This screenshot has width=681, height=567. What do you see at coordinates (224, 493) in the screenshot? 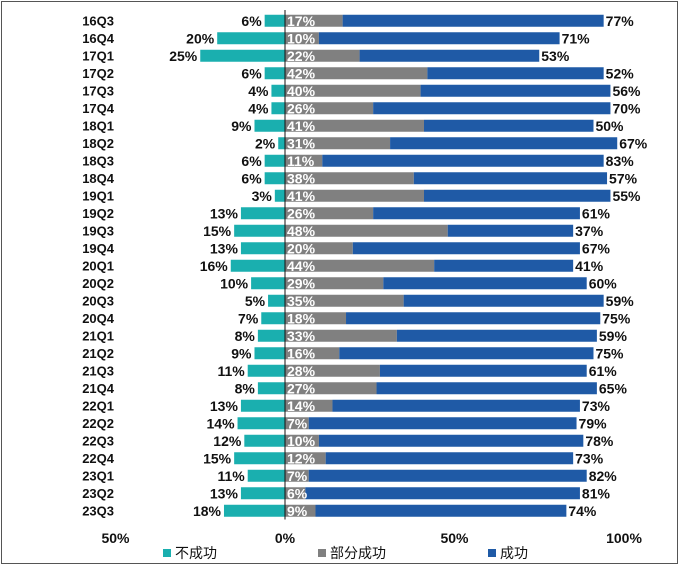
I see `data-label-unsuccessful: 13%` at bounding box center [224, 493].